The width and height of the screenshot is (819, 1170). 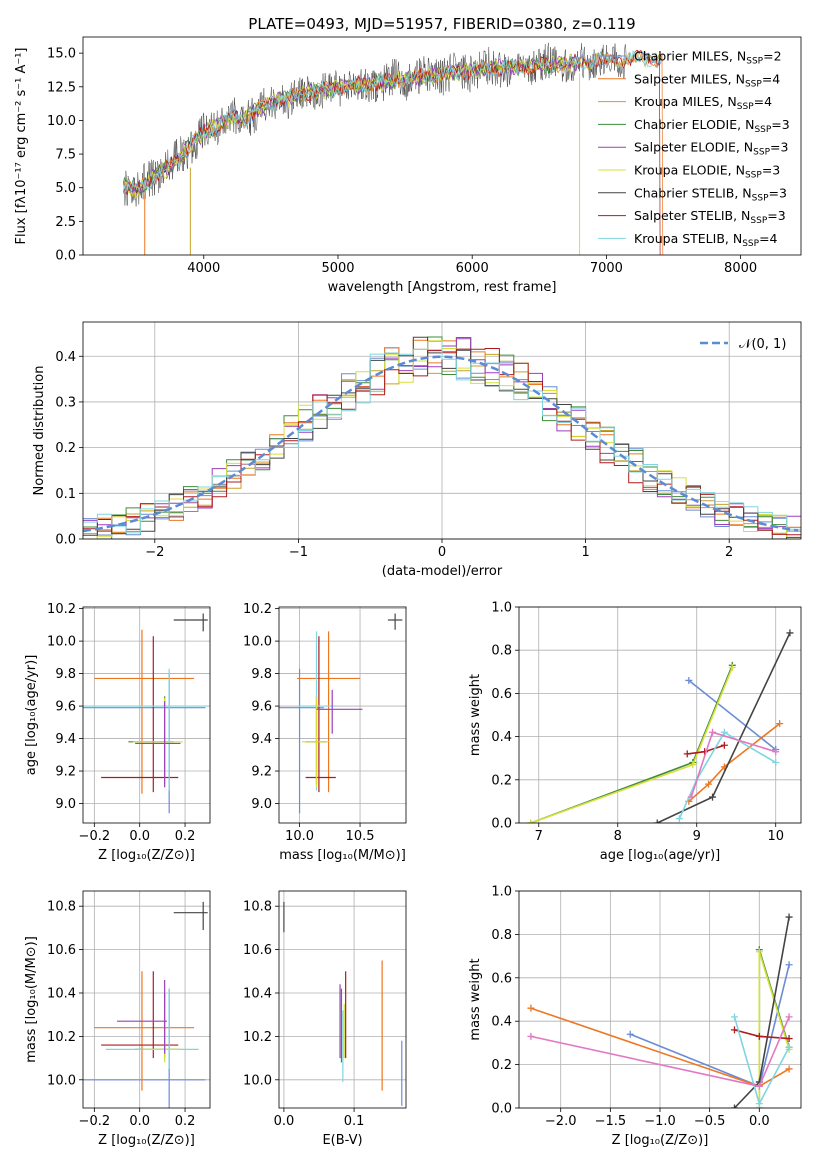 What do you see at coordinates (65, 494) in the screenshot?
I see `y-tick-label: 0.1` at bounding box center [65, 494].